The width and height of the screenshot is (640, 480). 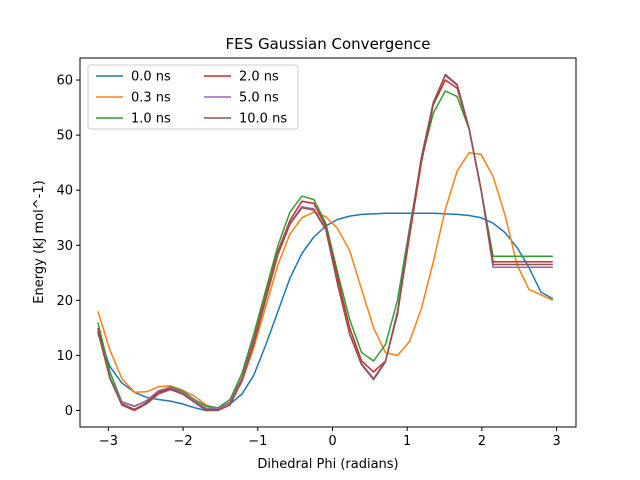 I want to click on chart-title: FES Gaussian Convergence, so click(x=328, y=44).